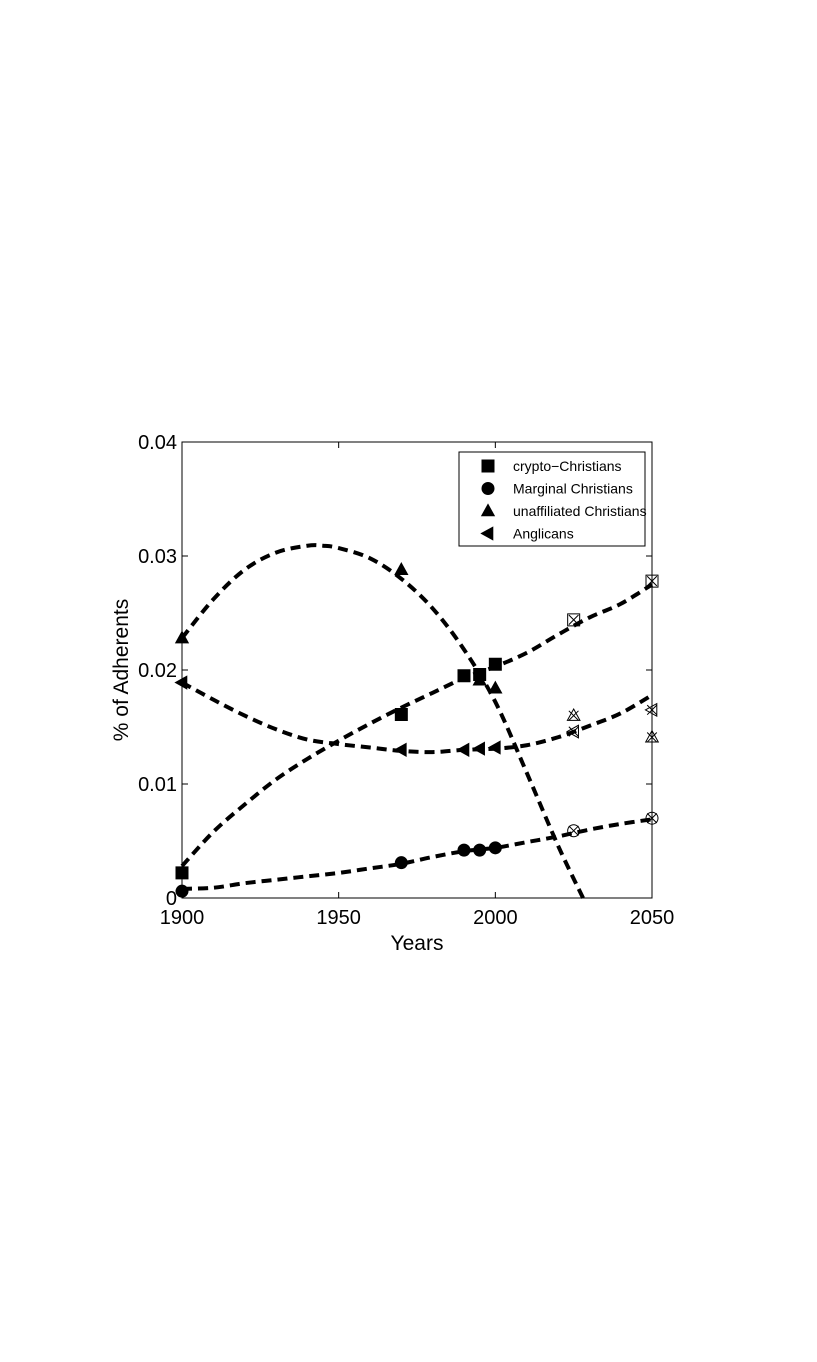 The height and width of the screenshot is (1362, 817). Describe the element at coordinates (417, 943) in the screenshot. I see `x-axis-label: Years` at that location.